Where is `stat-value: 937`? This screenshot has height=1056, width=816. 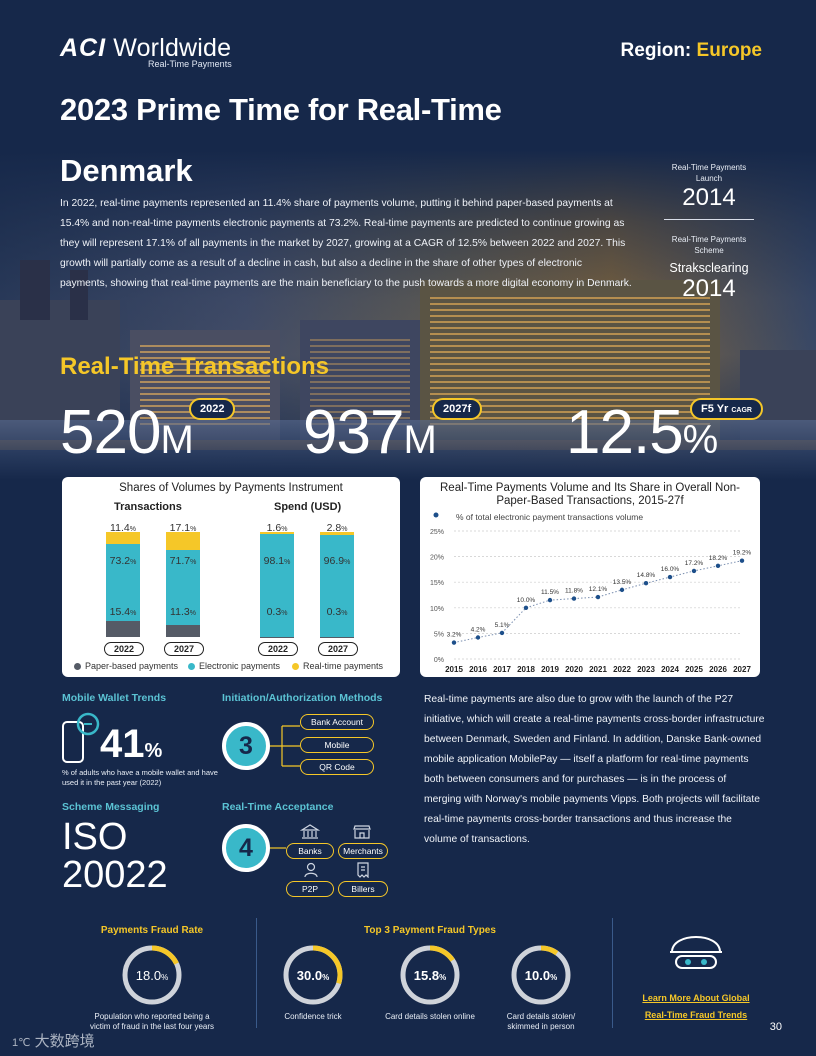
stat-value: 937 is located at coordinates (353, 432).